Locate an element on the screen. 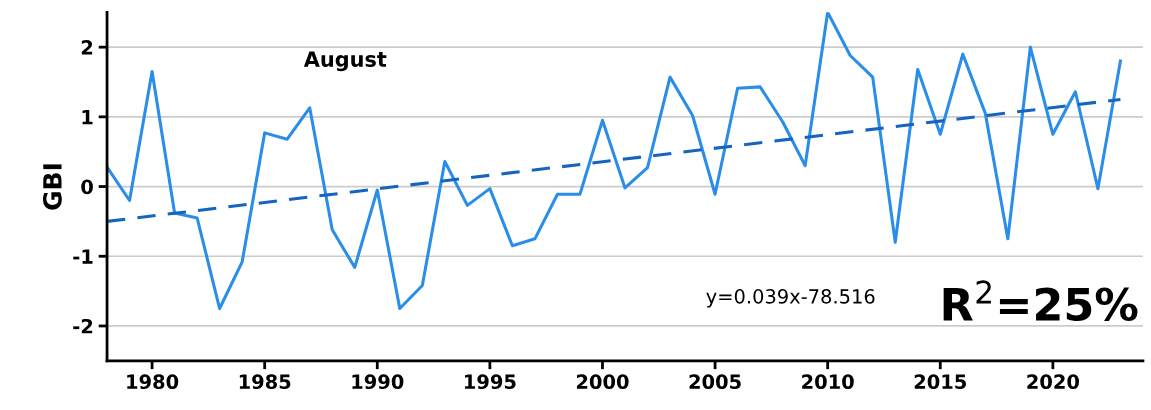 The image size is (1151, 410). y-tick-label: 1 is located at coordinates (87, 117).